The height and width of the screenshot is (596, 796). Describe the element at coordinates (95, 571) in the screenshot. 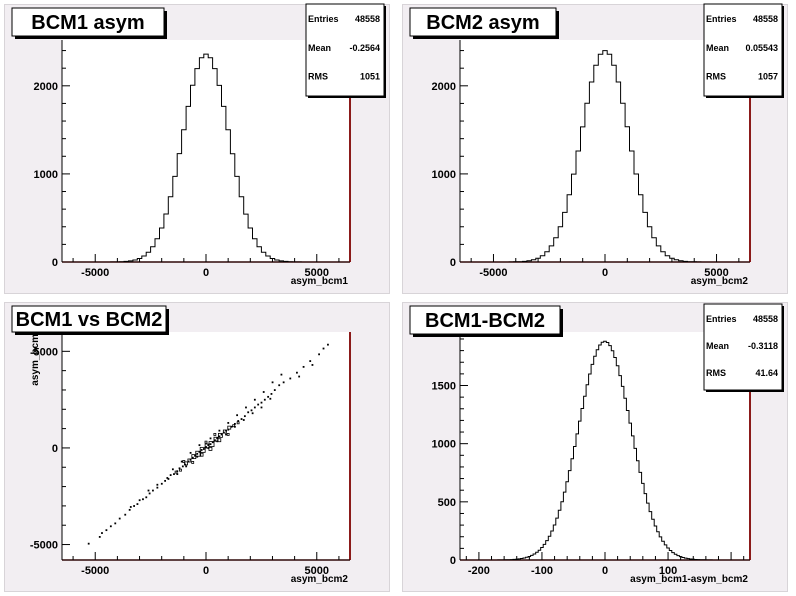

I see `x-tick-label: -5000` at that location.